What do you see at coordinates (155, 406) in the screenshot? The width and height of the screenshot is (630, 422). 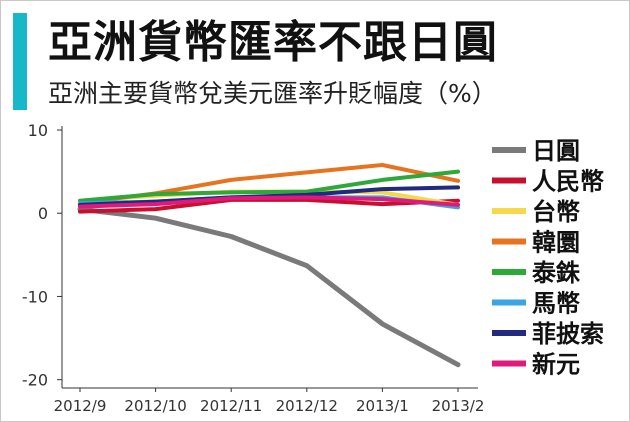 I see `x-tick-label: 2012/10` at bounding box center [155, 406].